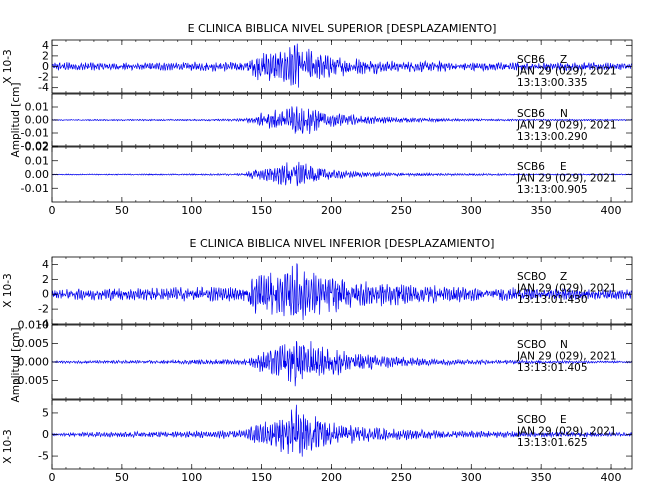  Describe the element at coordinates (37, 147) in the screenshot. I see `y-tick-label: 0.02` at that location.